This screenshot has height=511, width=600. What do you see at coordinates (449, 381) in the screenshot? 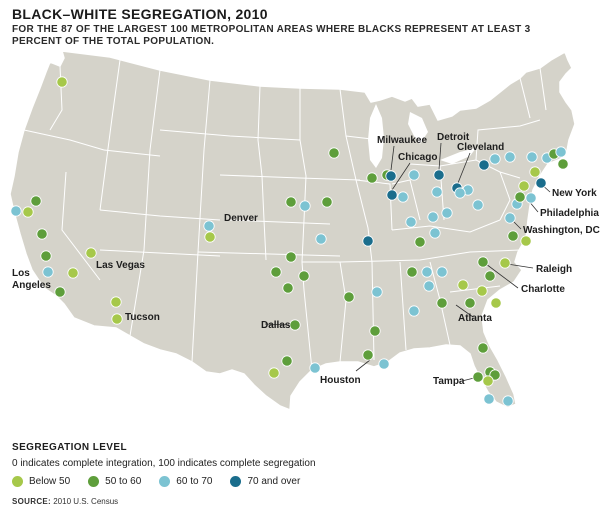
I see `city-label: Tampa` at bounding box center [449, 381].